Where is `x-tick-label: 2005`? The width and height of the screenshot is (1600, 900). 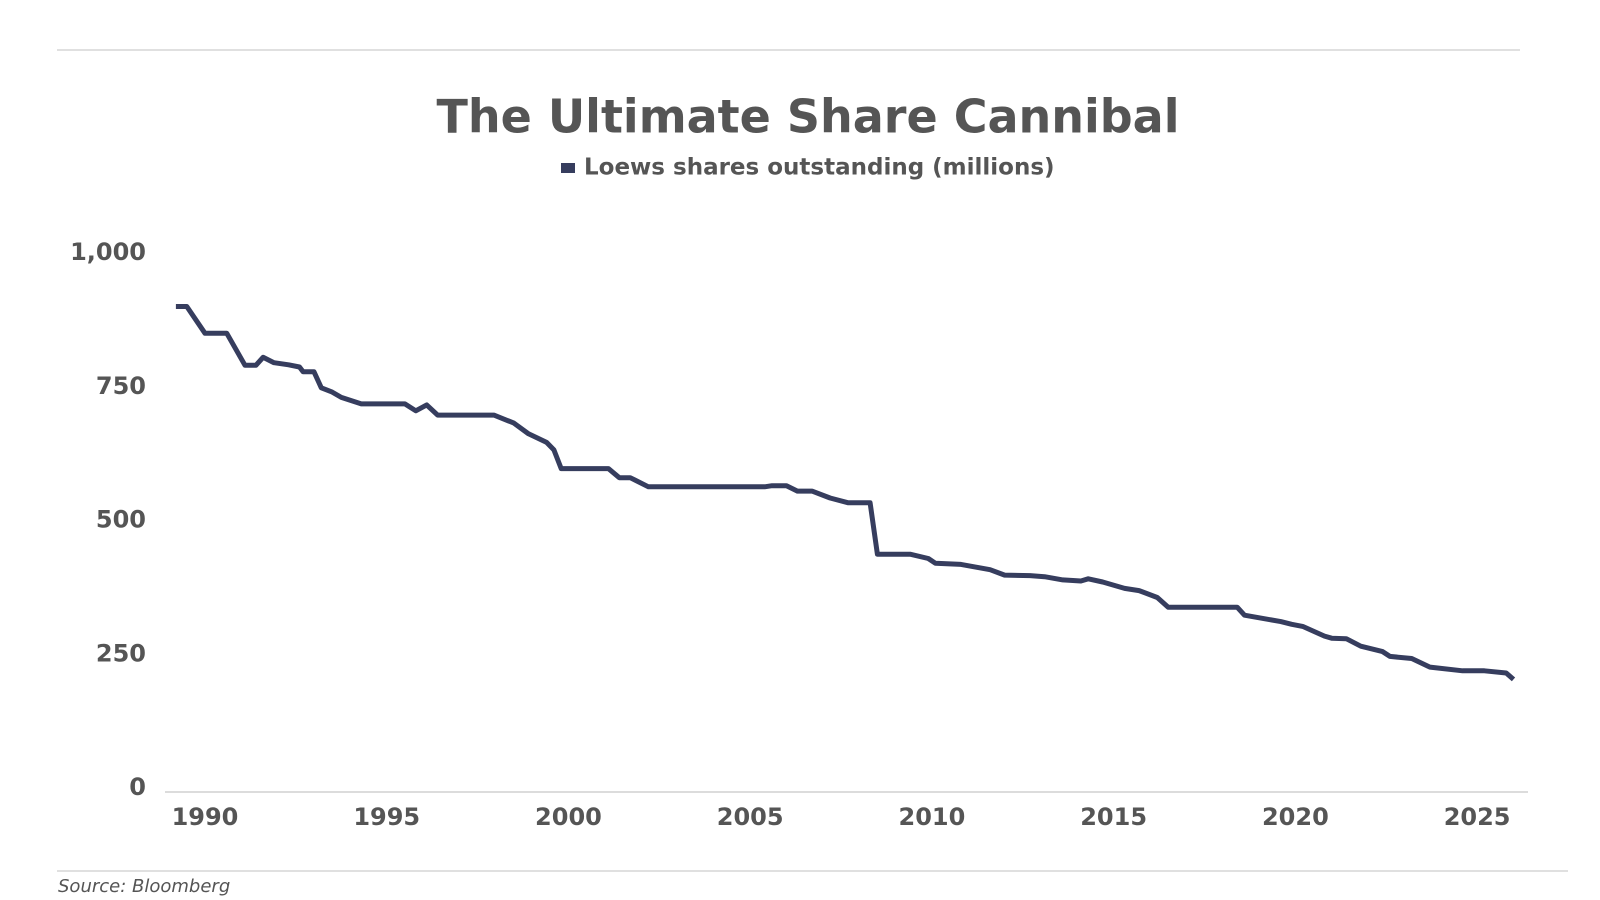
x-tick-label: 2005 is located at coordinates (750, 817).